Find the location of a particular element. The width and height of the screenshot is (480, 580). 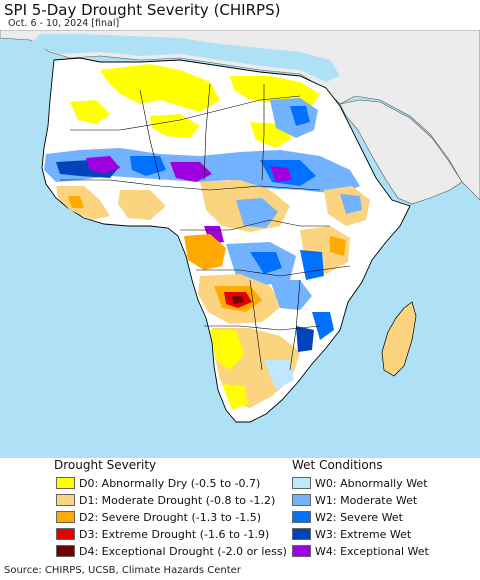

legend-label: W2: Severe Wet is located at coordinates (359, 517).